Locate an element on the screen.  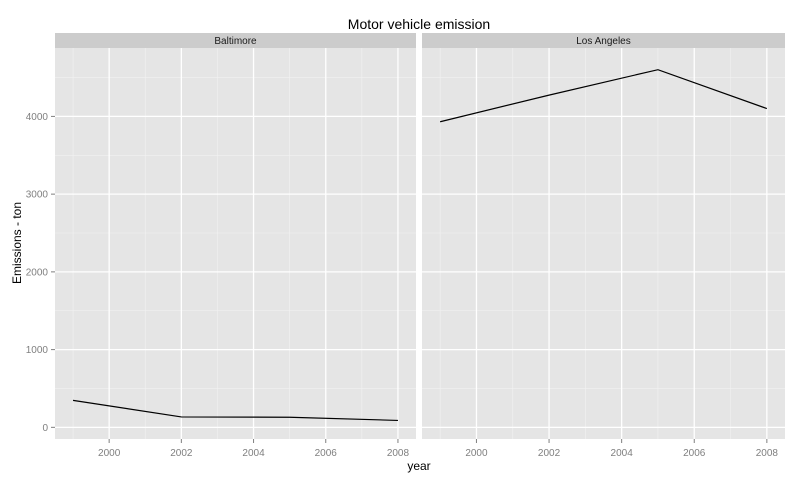
y-tick-label: 2000 is located at coordinates (37, 272).